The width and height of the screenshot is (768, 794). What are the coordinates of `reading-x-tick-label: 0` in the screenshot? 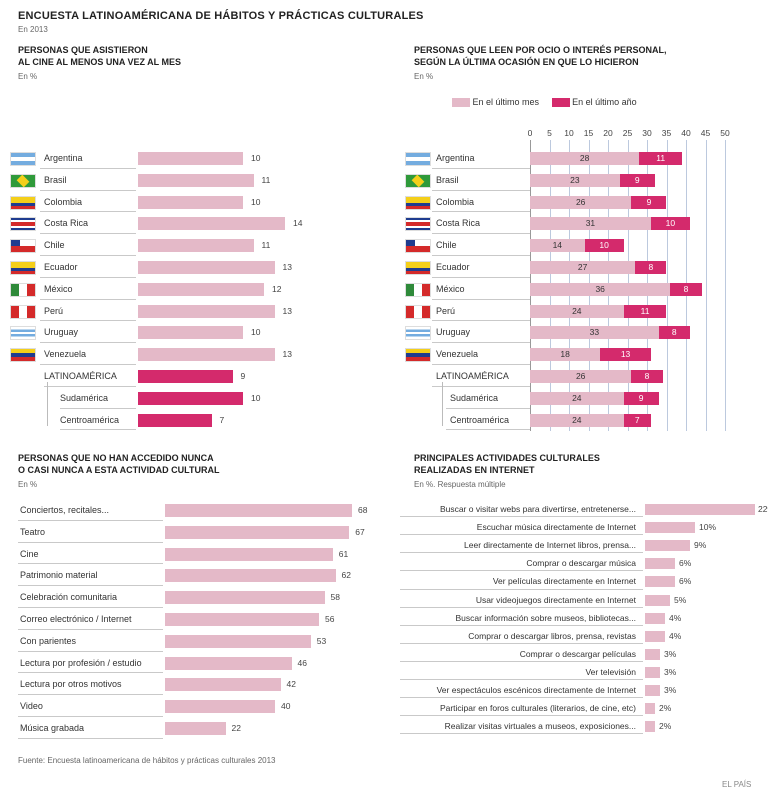 It's located at (530, 133).